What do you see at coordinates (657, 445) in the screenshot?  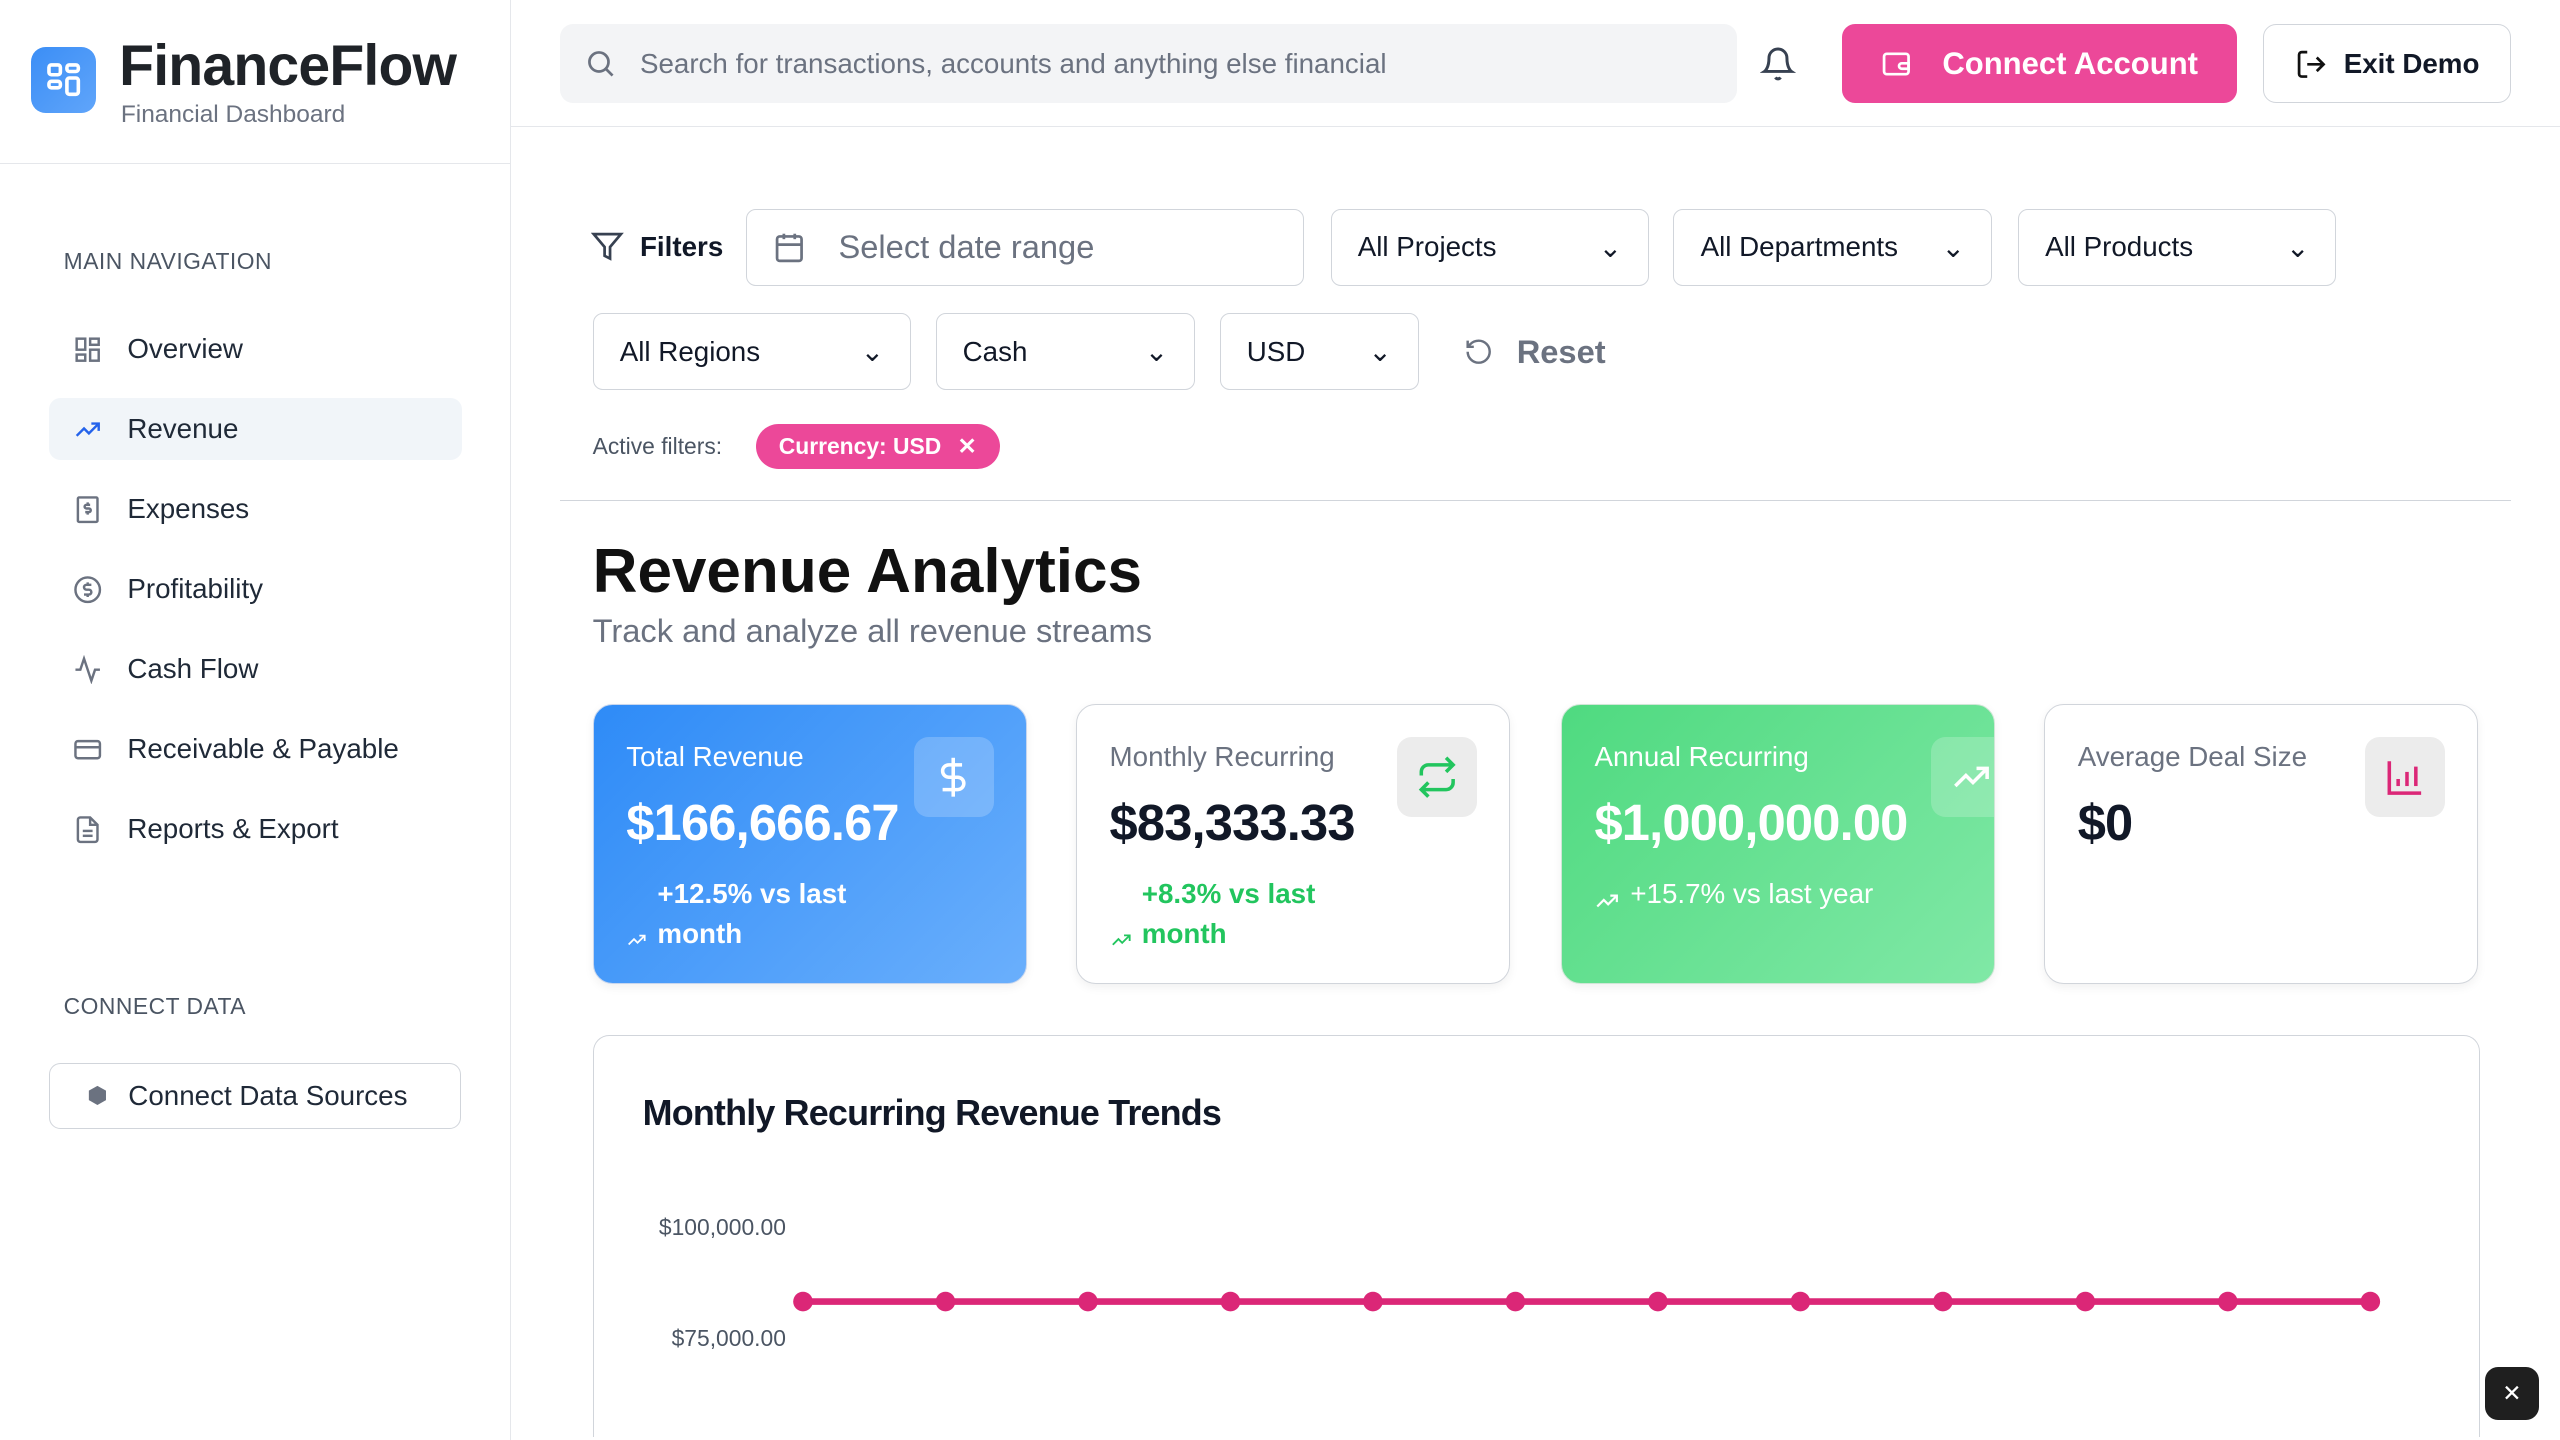 I see `active-filters-label: Active filters:` at bounding box center [657, 445].